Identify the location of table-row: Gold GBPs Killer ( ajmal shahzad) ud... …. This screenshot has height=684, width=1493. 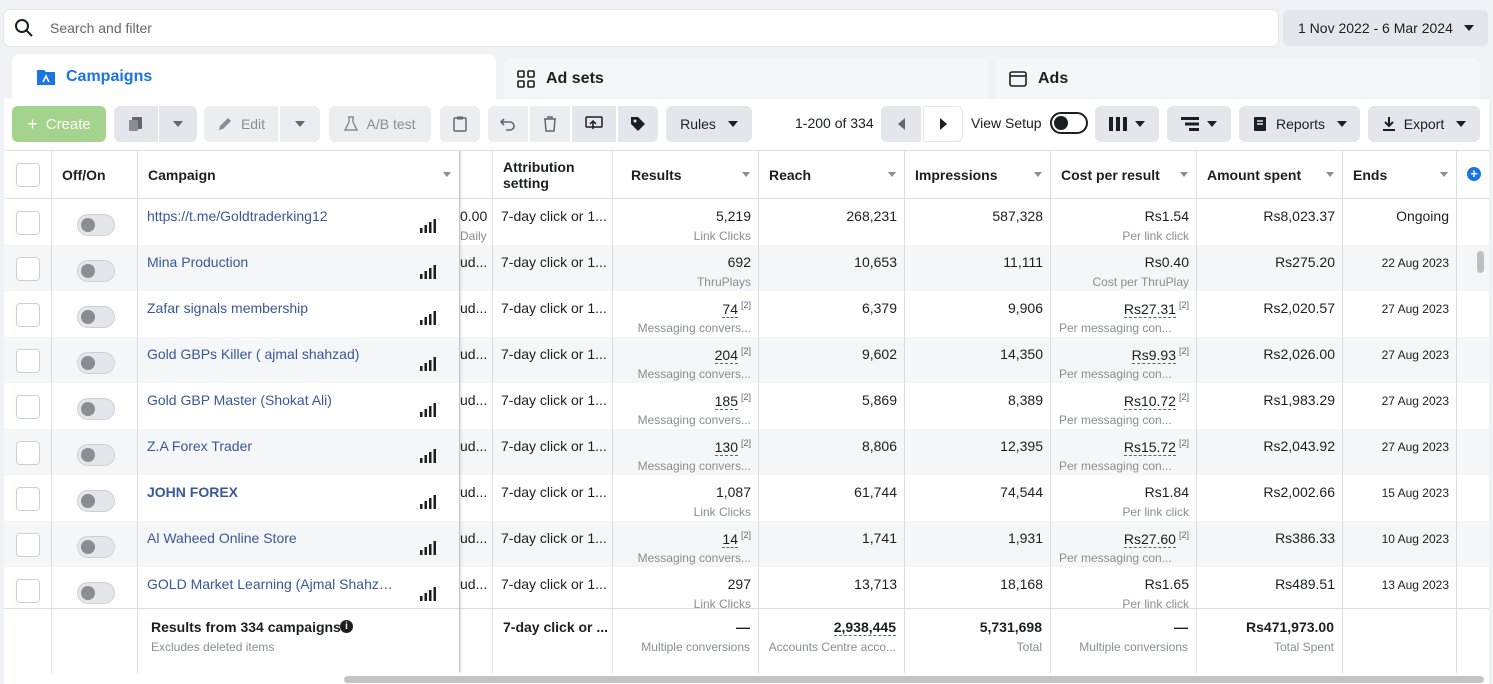
(746, 360).